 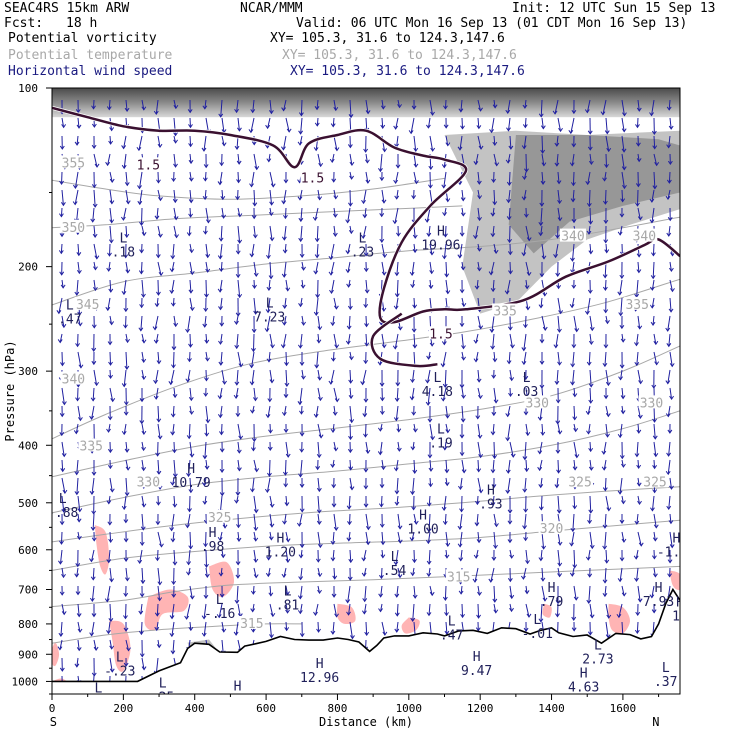 What do you see at coordinates (73, 228) in the screenshot?
I see `theta-label: 350` at bounding box center [73, 228].